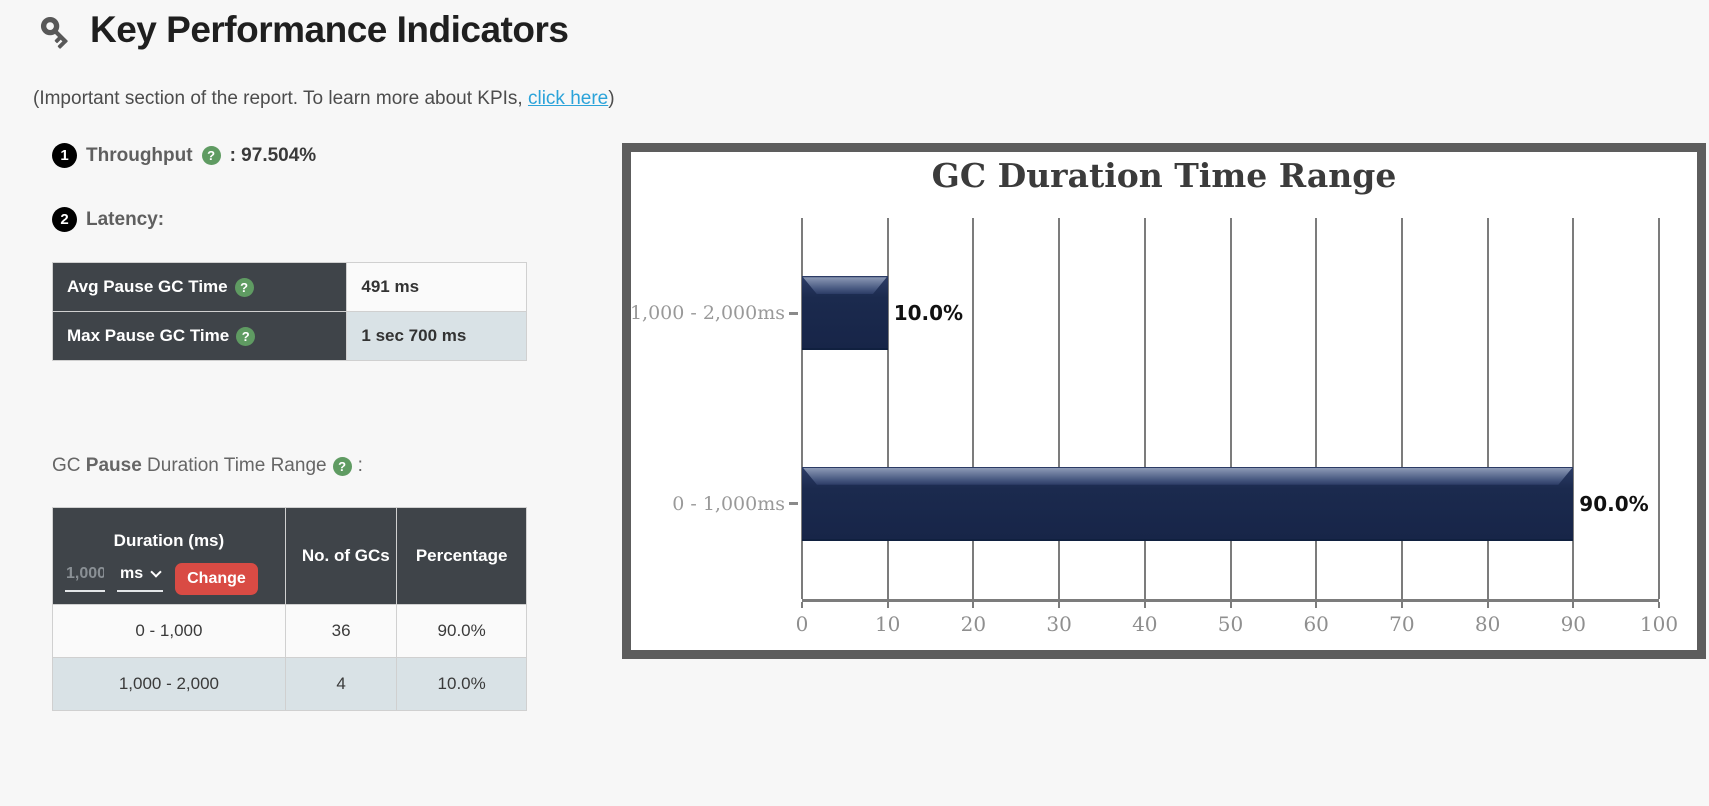  I want to click on chart-tick-label: 30, so click(1059, 624).